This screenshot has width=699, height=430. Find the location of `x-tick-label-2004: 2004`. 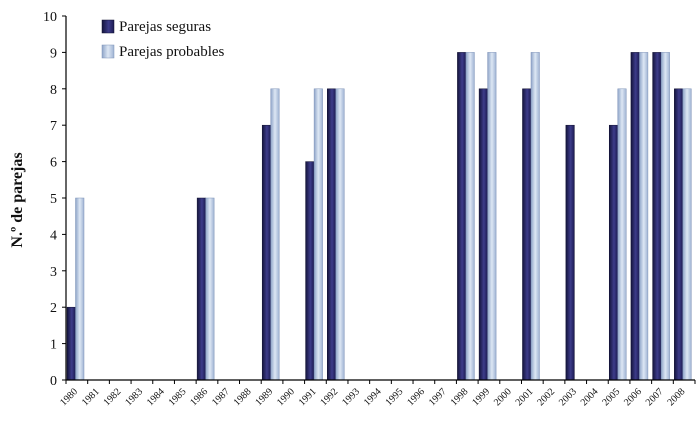

x-tick-label-2004: 2004 is located at coordinates (590, 397).